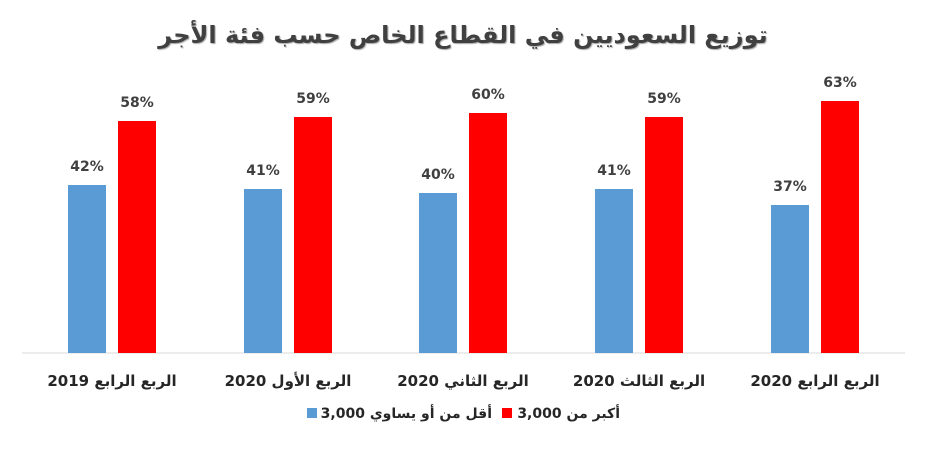  Describe the element at coordinates (137, 103) in the screenshot. I see `data-label-high-wage-1: 58%` at that location.